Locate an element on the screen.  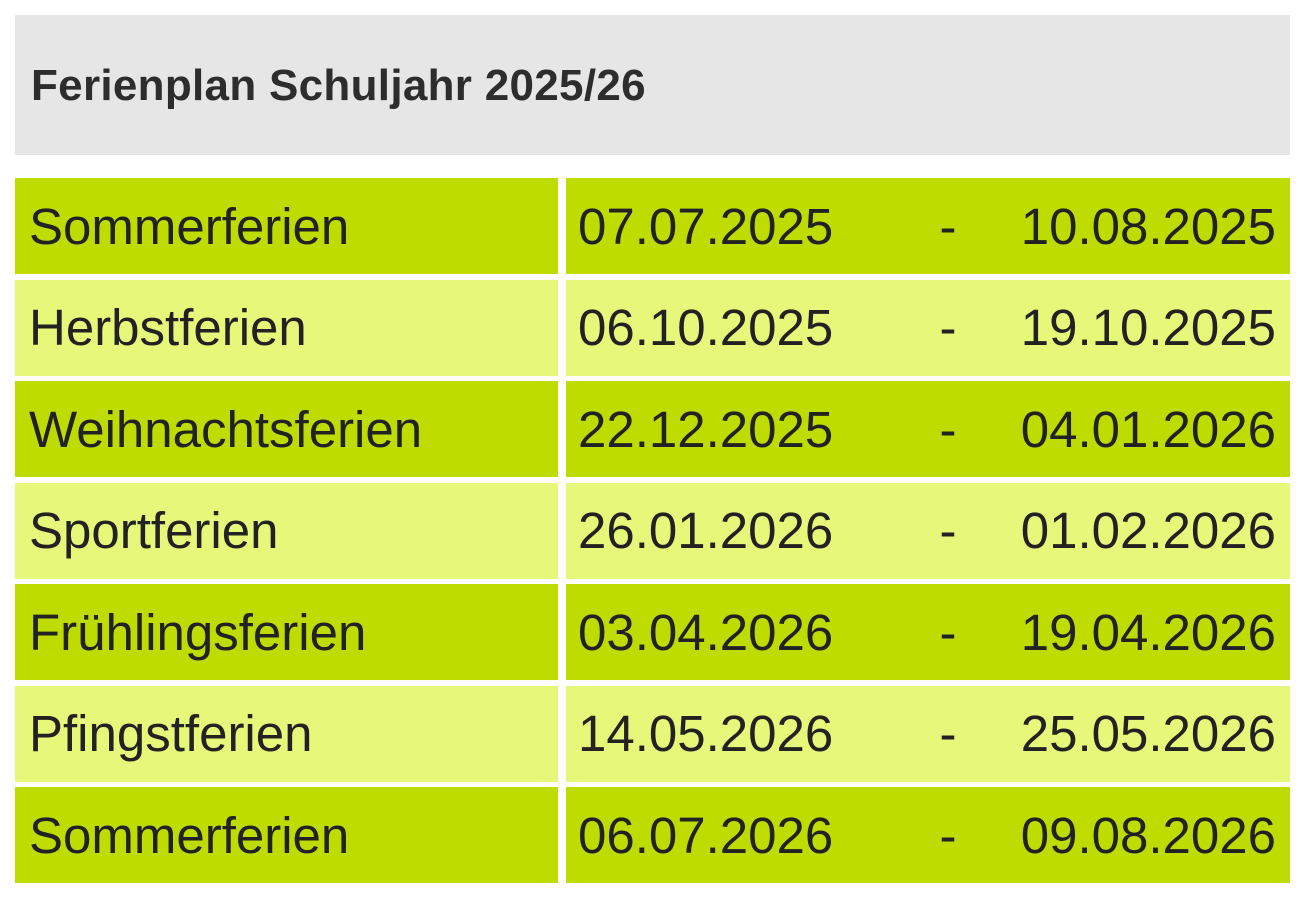
table-row: Sommerferien 07.07.2025 - 10.08.2025 is located at coordinates (652, 226).